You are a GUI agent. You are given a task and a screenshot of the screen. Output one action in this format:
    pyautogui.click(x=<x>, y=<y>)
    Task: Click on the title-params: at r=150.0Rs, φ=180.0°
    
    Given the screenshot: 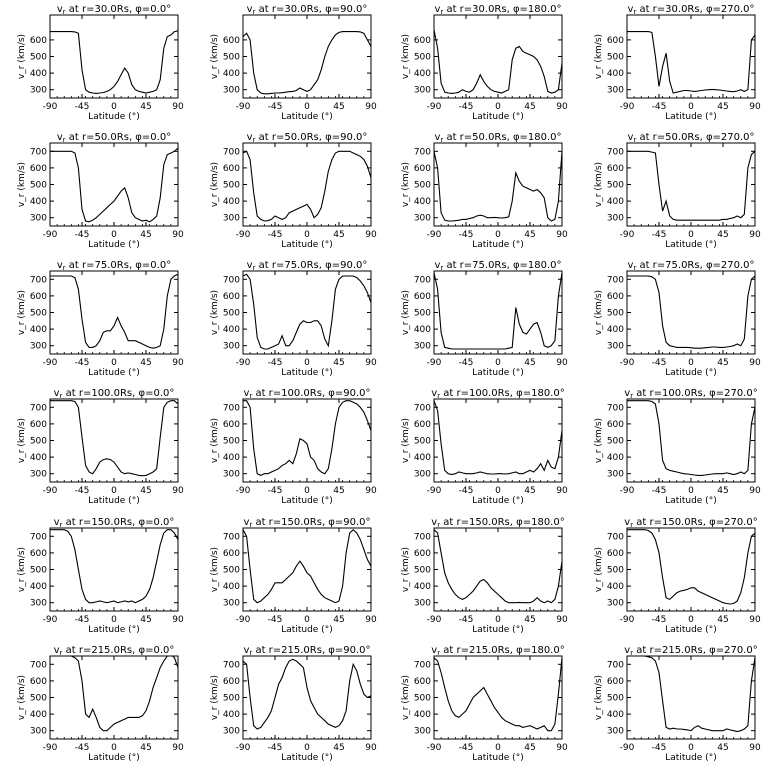 What is the action you would take?
    pyautogui.click(x=502, y=522)
    